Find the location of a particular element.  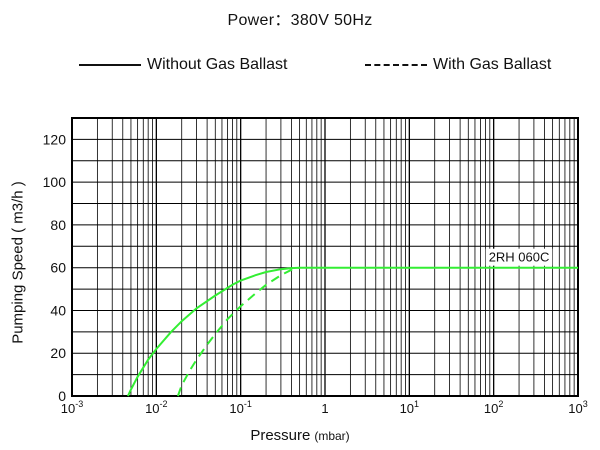

legend-label-without-gas-ballast: Without Gas Ballast is located at coordinates (217, 64).